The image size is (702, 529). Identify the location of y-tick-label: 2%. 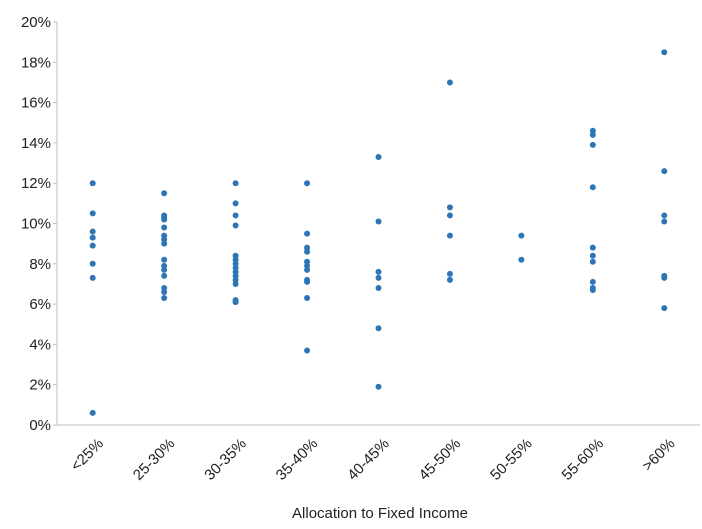
(40, 385).